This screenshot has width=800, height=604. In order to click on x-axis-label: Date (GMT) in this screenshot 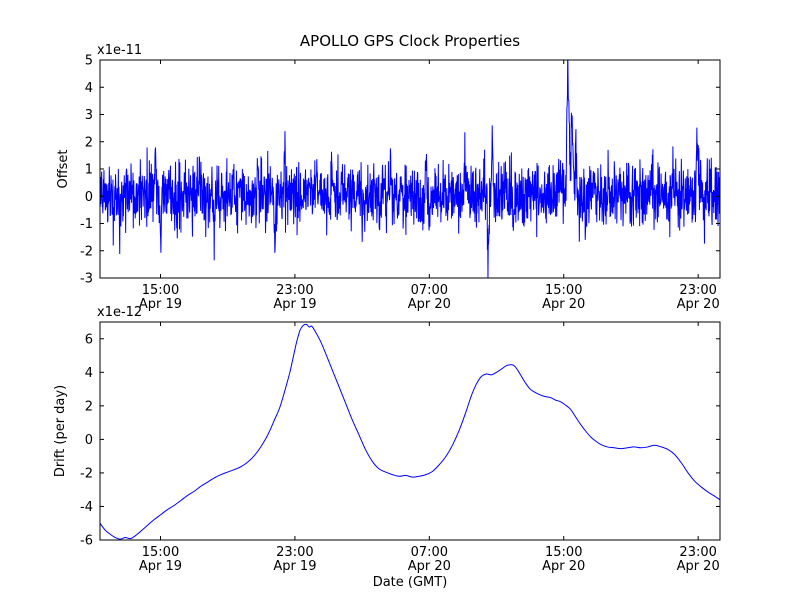, I will do `click(410, 582)`.